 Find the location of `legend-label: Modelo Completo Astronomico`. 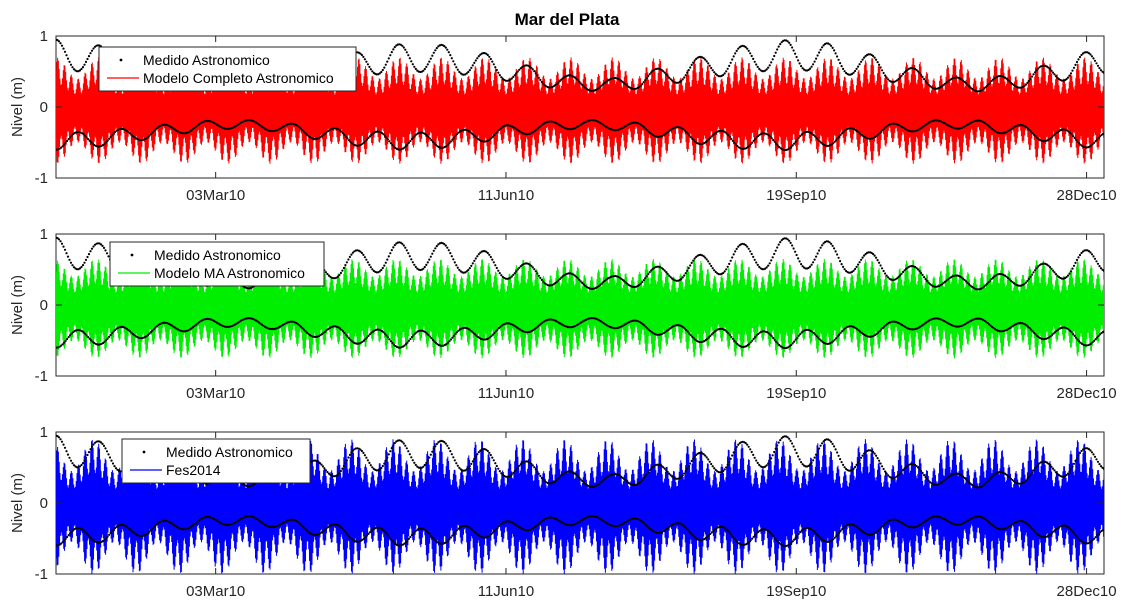

legend-label: Modelo Completo Astronomico is located at coordinates (238, 78).